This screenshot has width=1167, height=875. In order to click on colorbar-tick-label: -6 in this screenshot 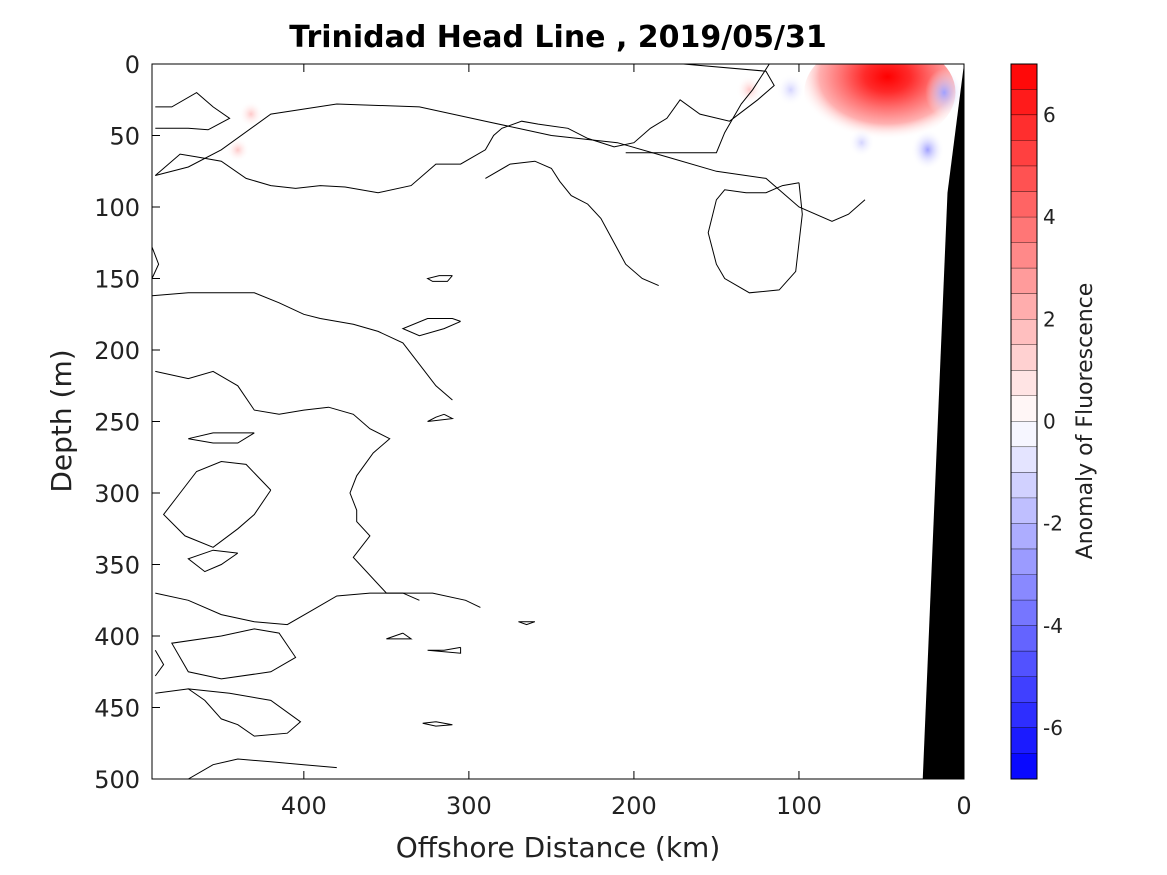, I will do `click(1053, 728)`.